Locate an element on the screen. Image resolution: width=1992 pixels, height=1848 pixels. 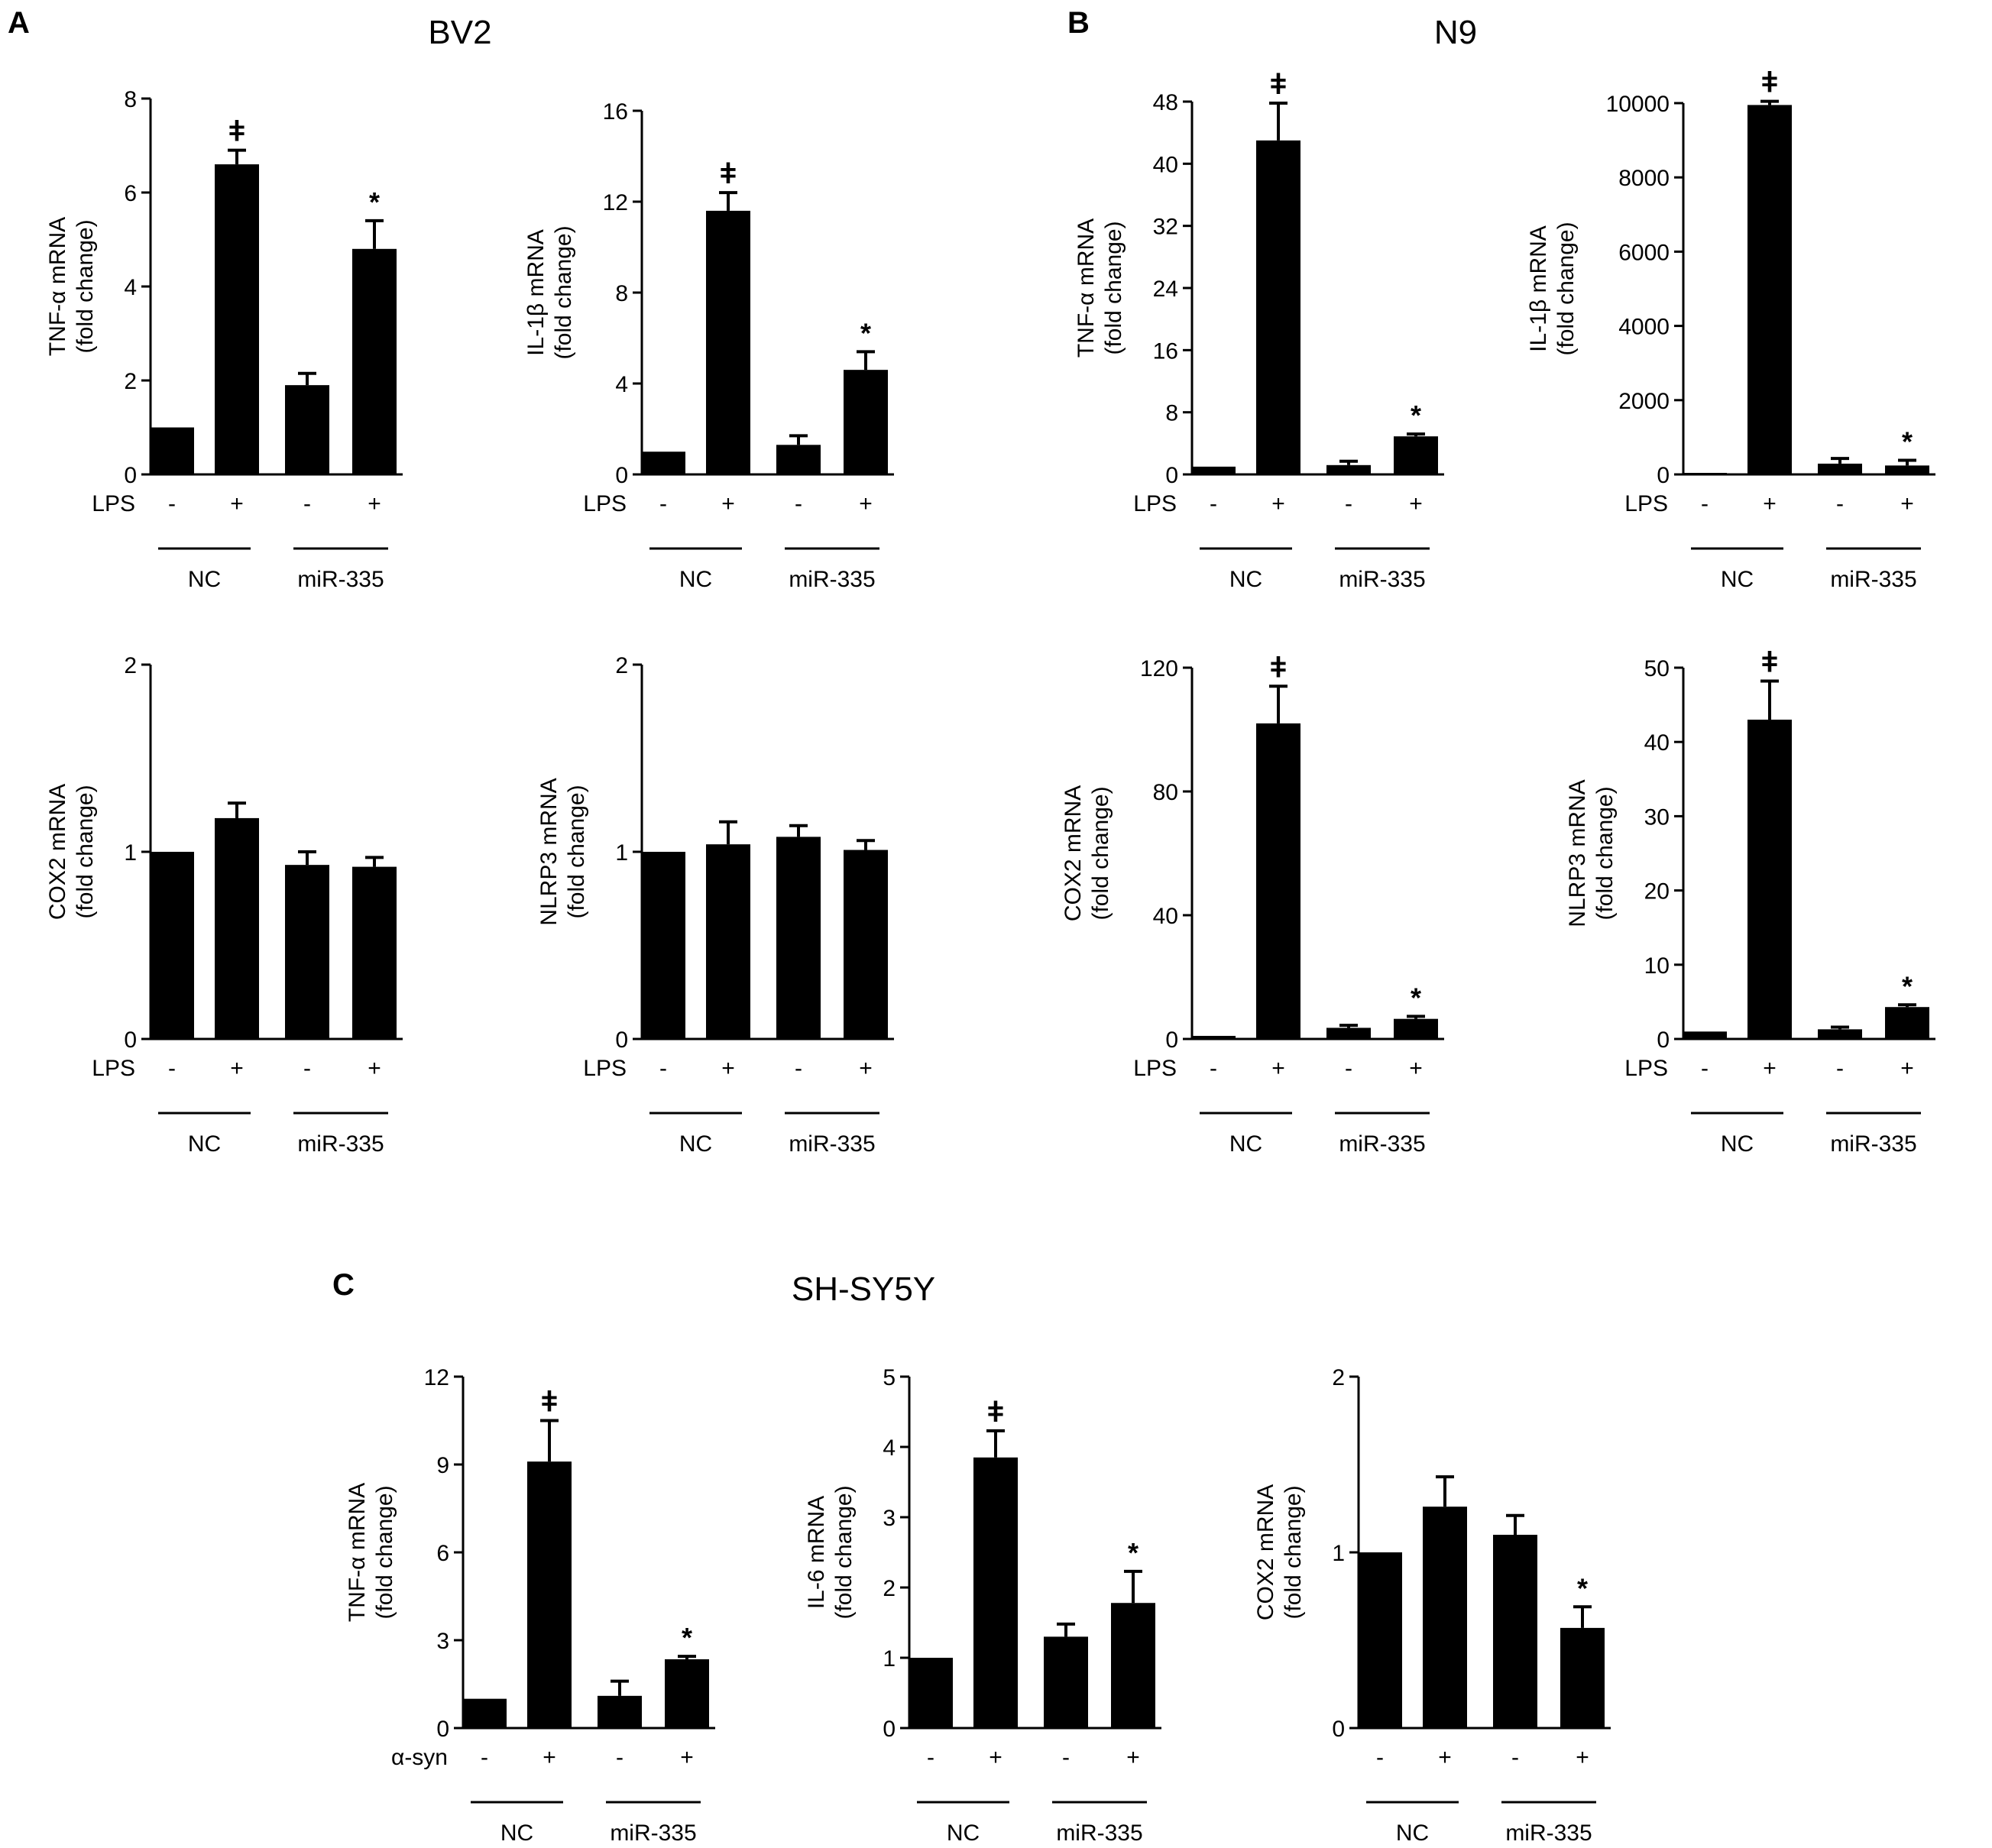
chart-a3-ytick-label: 1 is located at coordinates (131, 853).